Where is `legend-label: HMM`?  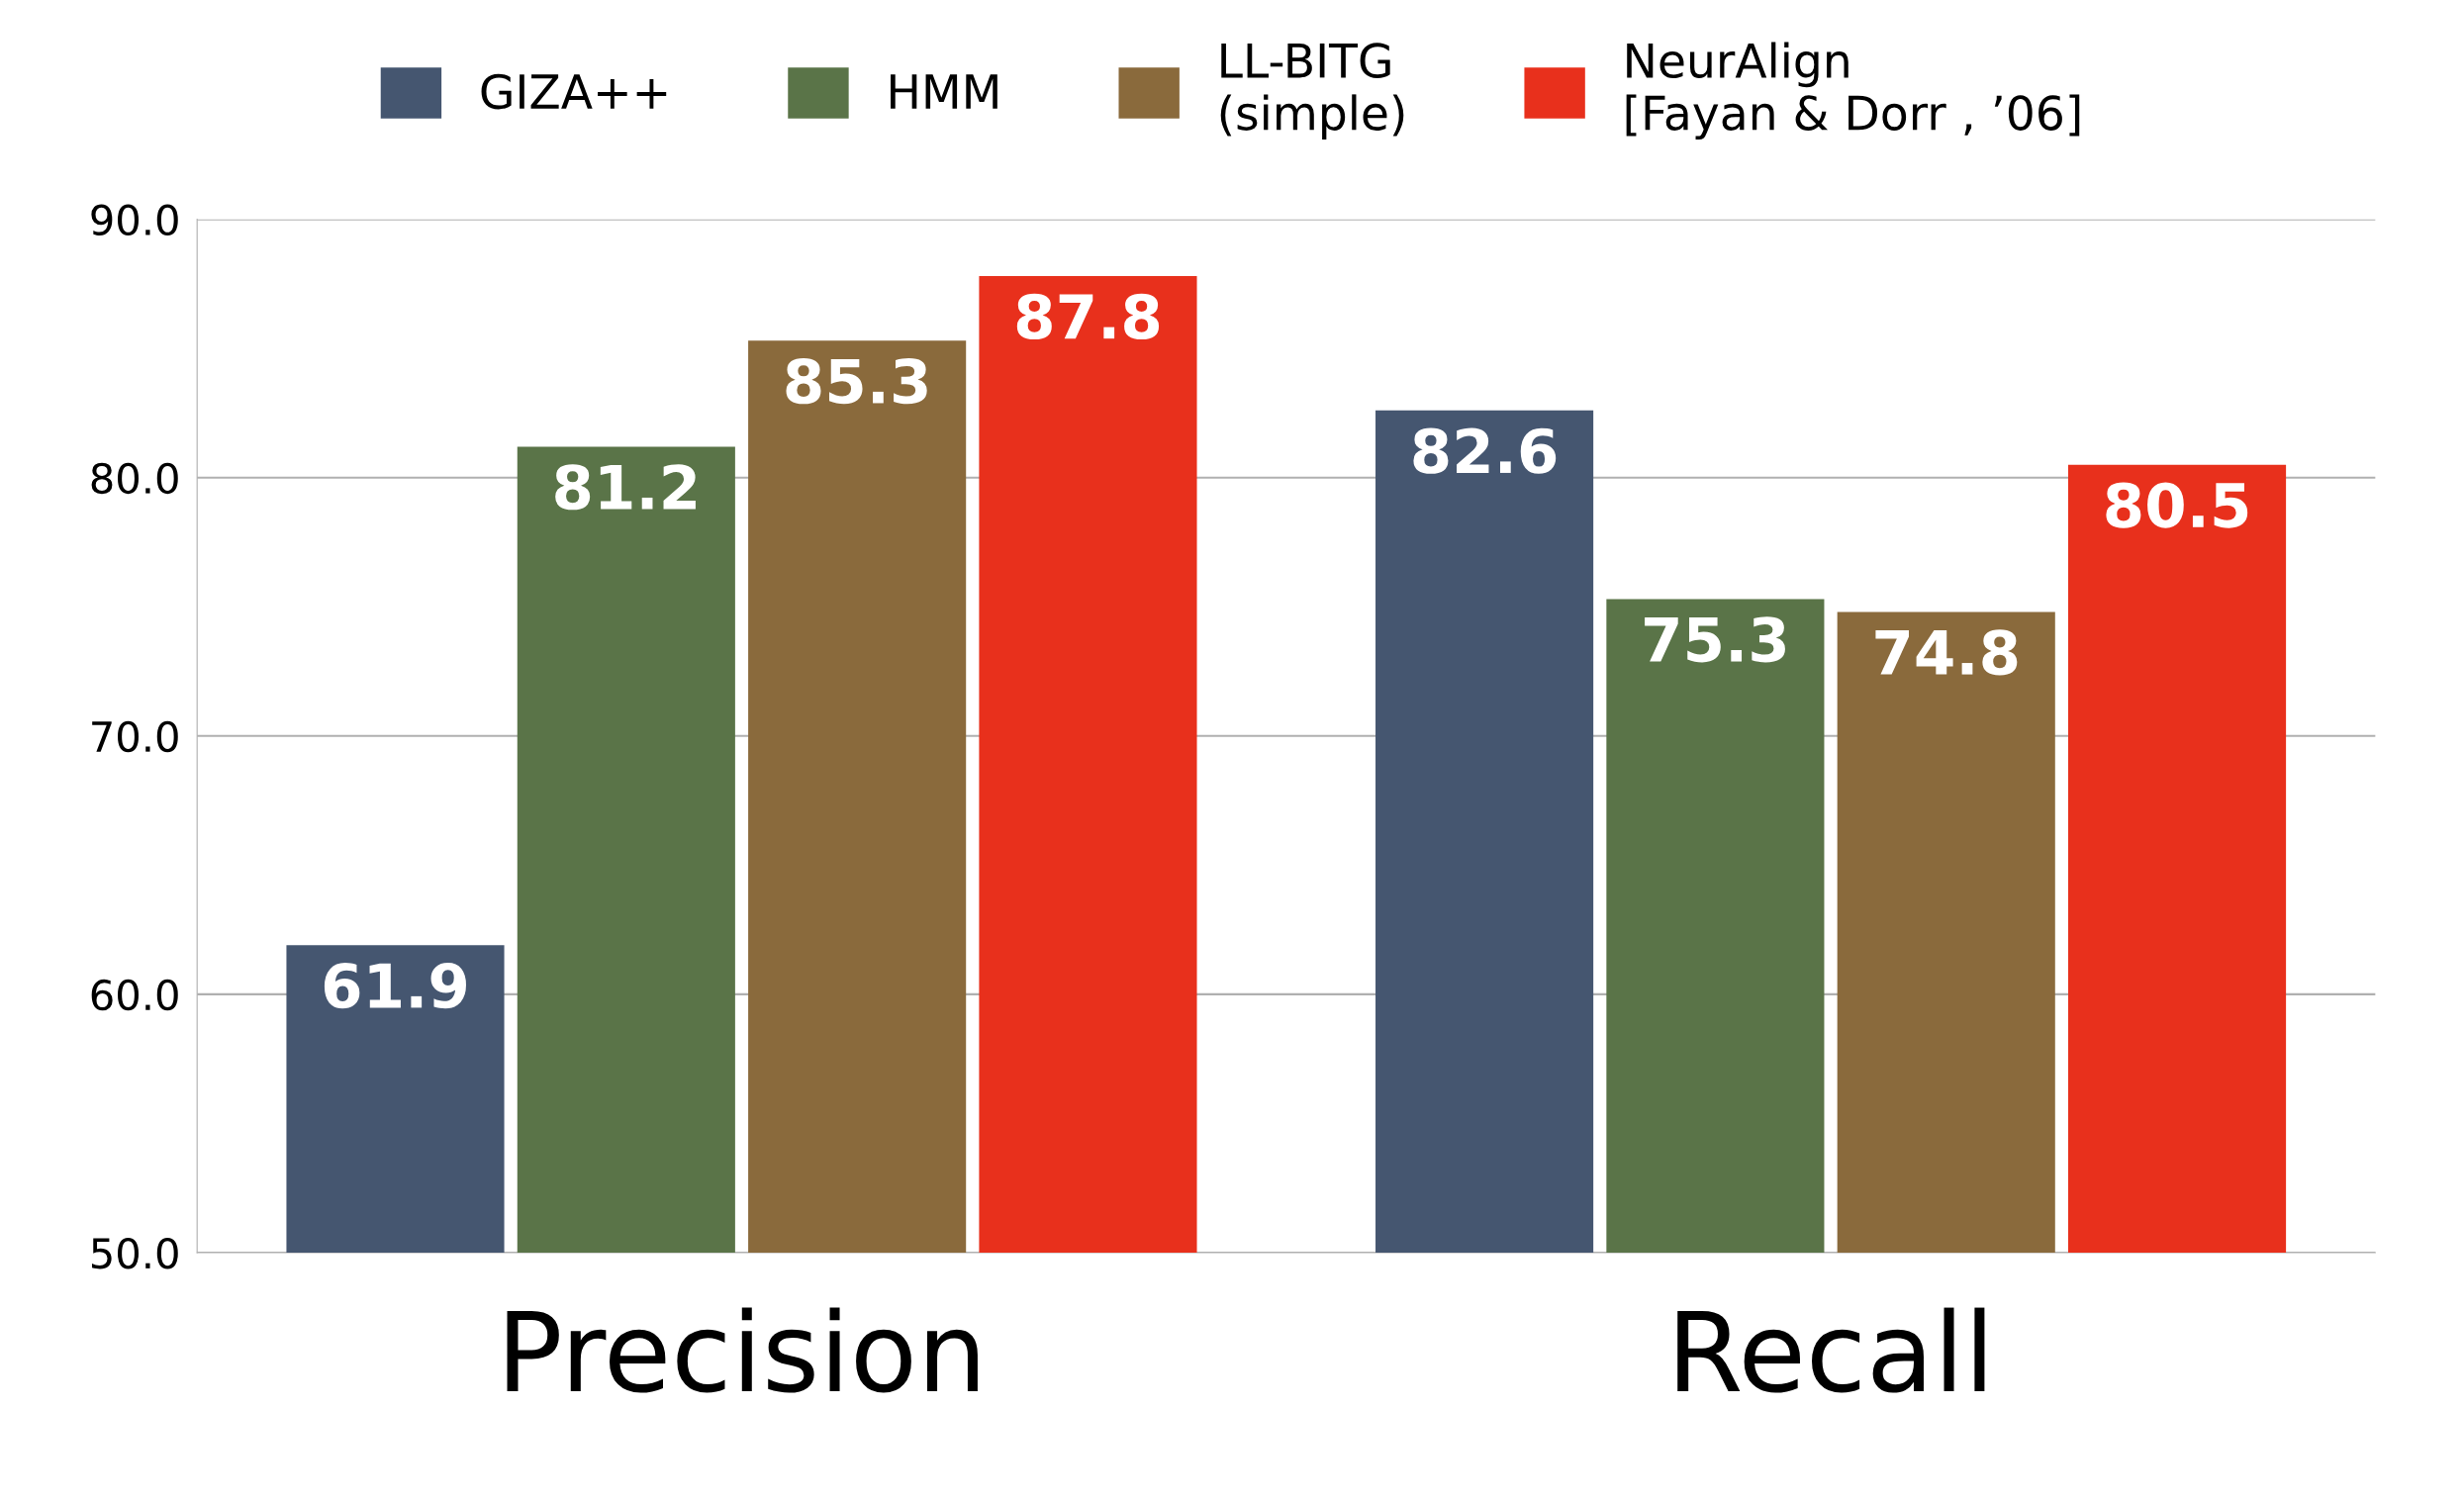 legend-label: HMM is located at coordinates (944, 91).